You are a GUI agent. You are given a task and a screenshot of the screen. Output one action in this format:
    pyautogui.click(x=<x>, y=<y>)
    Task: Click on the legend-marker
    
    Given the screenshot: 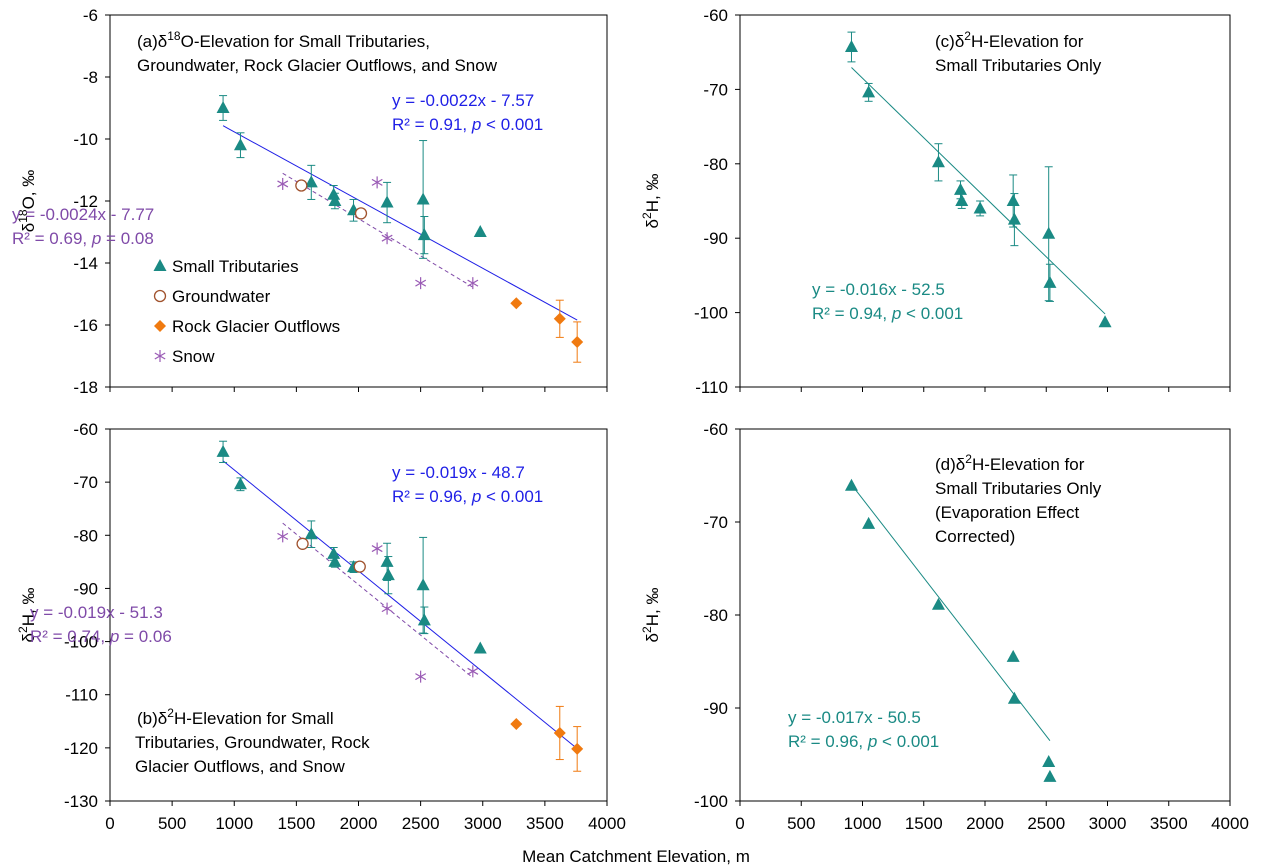 What is the action you would take?
    pyautogui.click(x=160, y=265)
    